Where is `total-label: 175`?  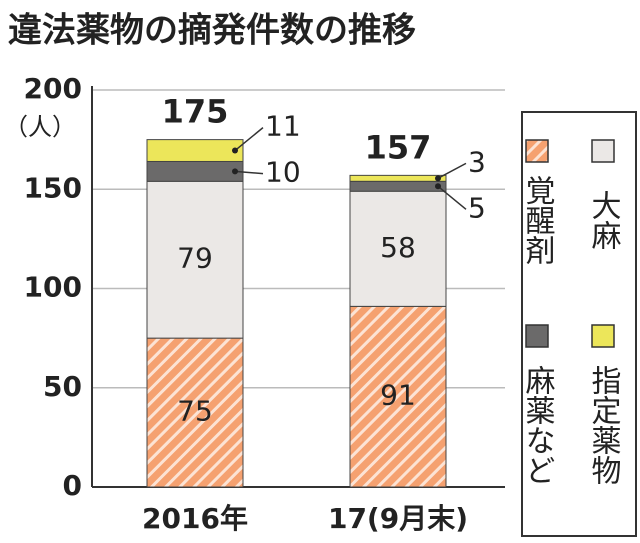
total-label: 175 is located at coordinates (195, 112).